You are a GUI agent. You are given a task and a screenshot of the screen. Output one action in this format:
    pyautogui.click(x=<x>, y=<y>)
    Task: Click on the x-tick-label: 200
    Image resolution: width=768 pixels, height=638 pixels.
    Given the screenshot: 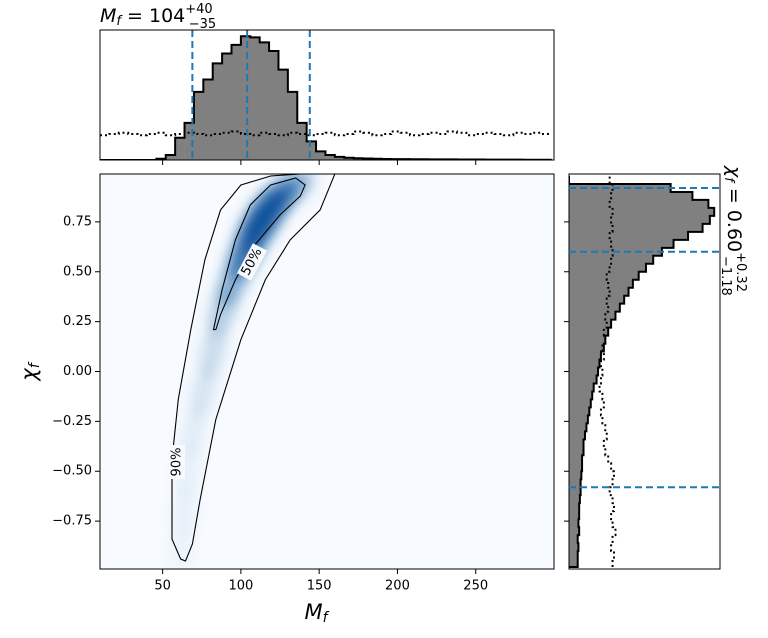 What is the action you would take?
    pyautogui.click(x=397, y=586)
    